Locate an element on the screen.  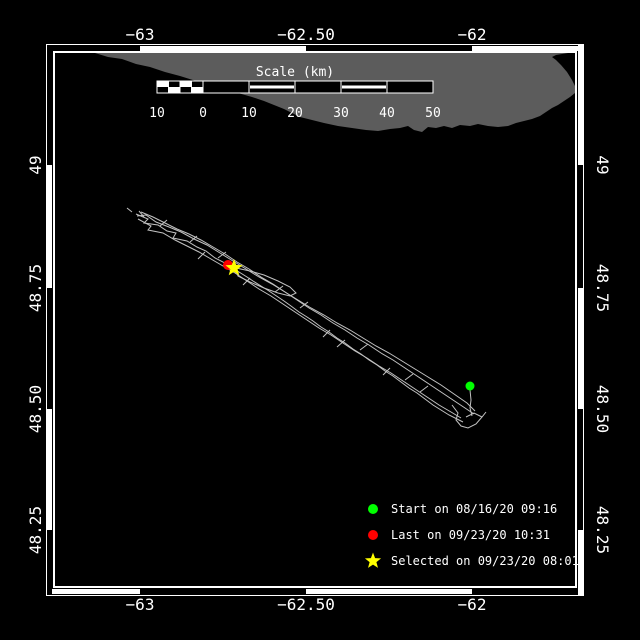
frame-bar-bottom is located at coordinates (315, 591).